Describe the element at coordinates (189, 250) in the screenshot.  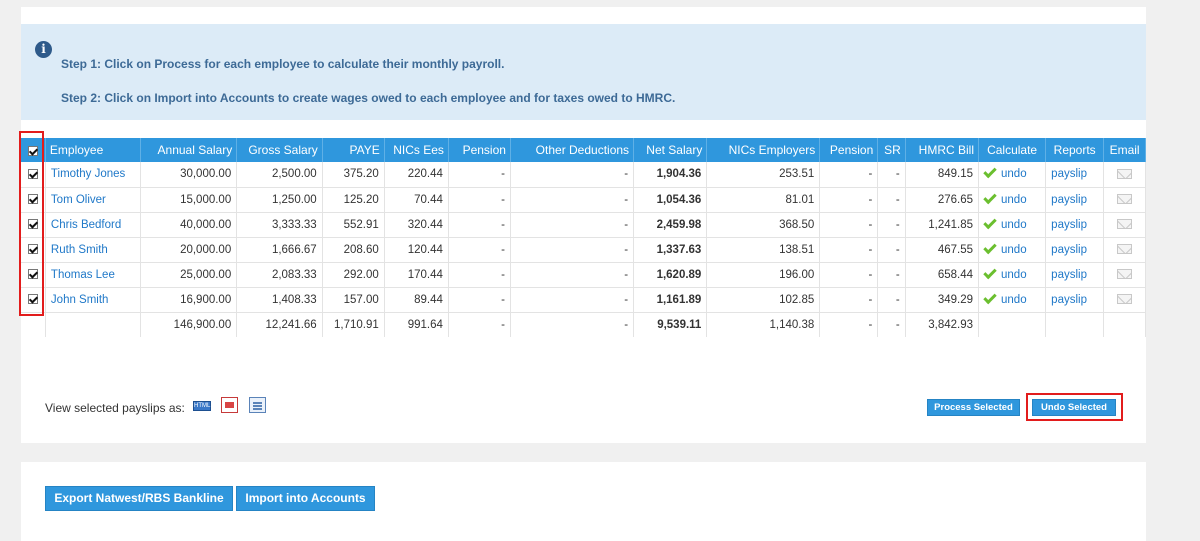
I see `annual-salary-cell: 20,000.00` at that location.